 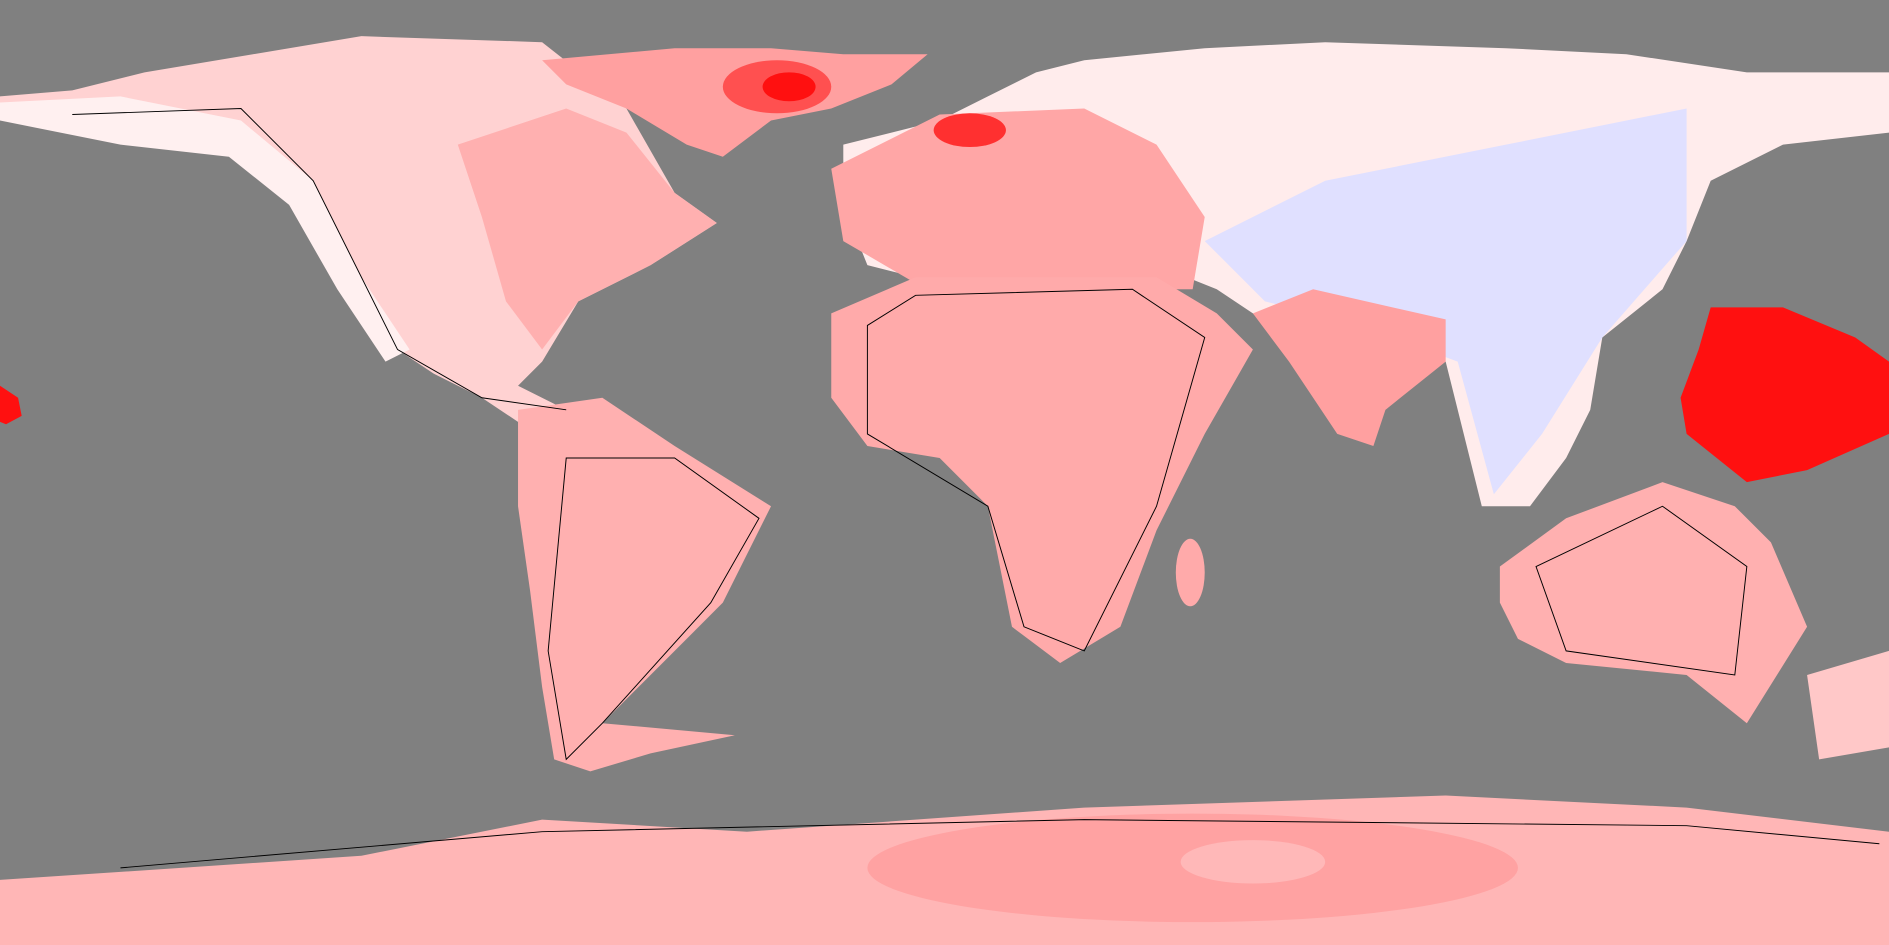 I want to click on india, so click(x=1349, y=367).